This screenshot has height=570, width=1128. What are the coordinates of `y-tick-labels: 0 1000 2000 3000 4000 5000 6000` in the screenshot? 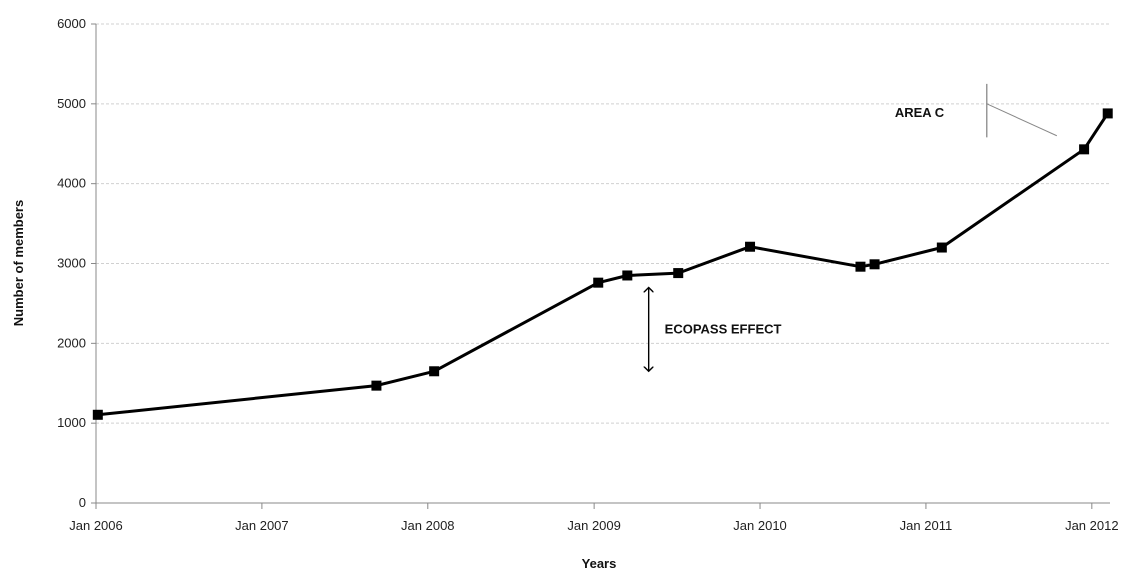 It's located at (71, 263).